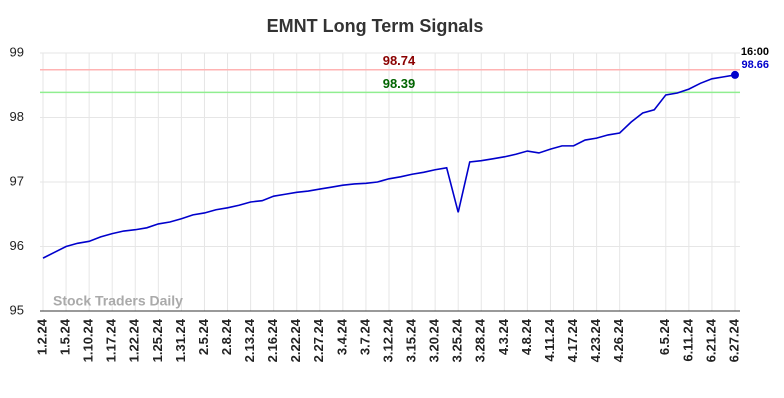 This screenshot has height=398, width=784. Describe the element at coordinates (118, 301) in the screenshot. I see `watermark: Stock Traders Daily` at that location.